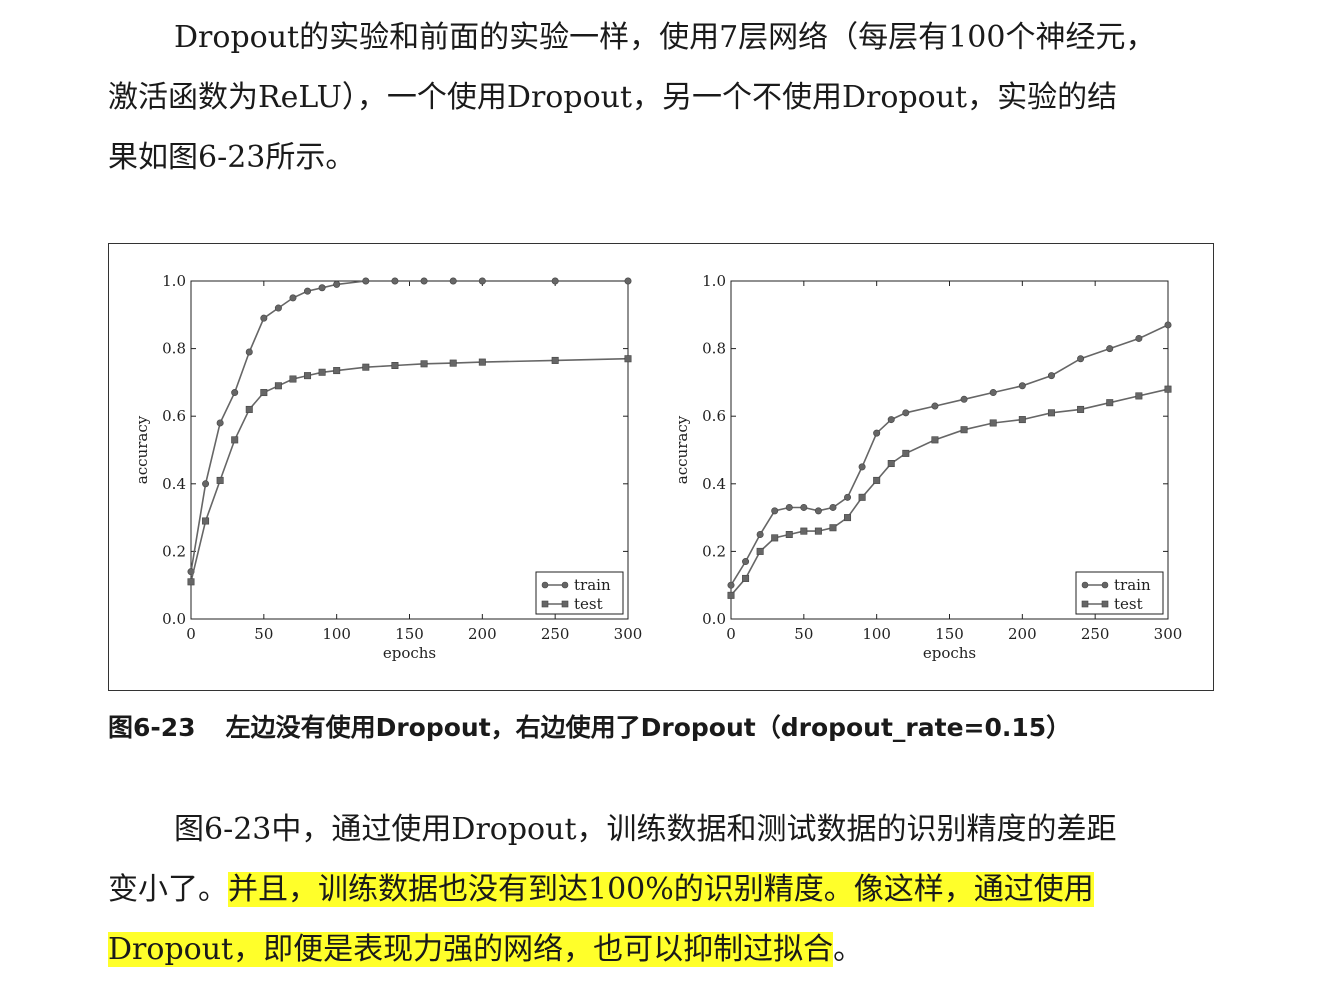 The image size is (1336, 1002). Describe the element at coordinates (336, 634) in the screenshot. I see `x-tick-label: 100` at that location.